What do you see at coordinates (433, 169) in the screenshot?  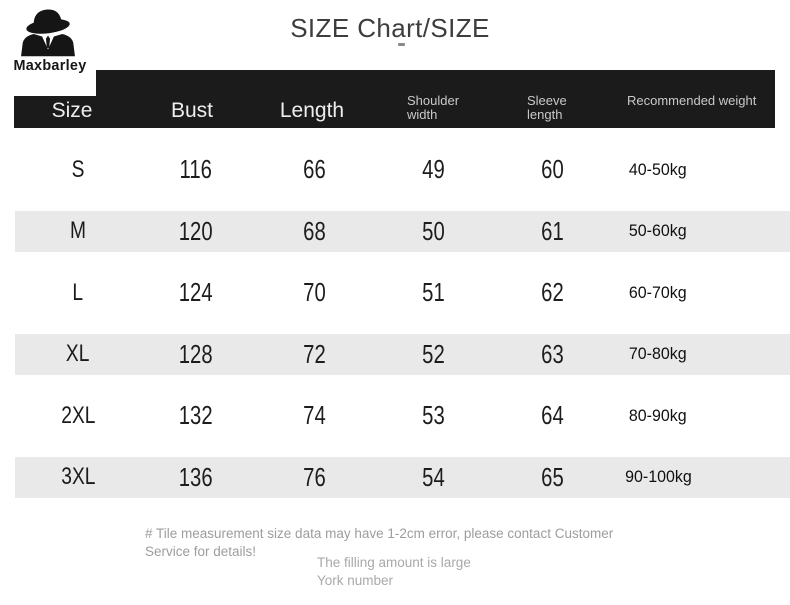 I see `cell-shoulder-width: 49` at bounding box center [433, 169].